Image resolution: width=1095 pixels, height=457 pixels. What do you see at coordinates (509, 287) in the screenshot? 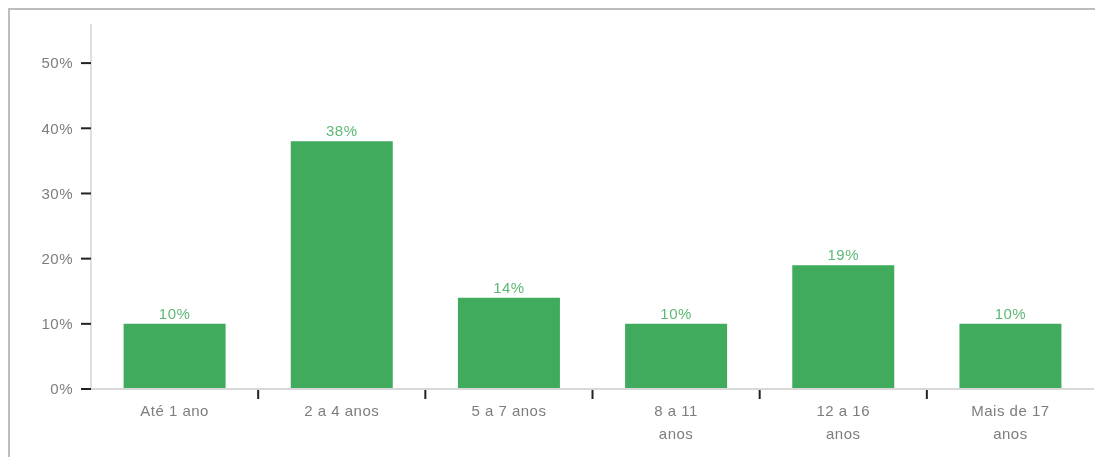
I see `data-label: 14%` at bounding box center [509, 287].